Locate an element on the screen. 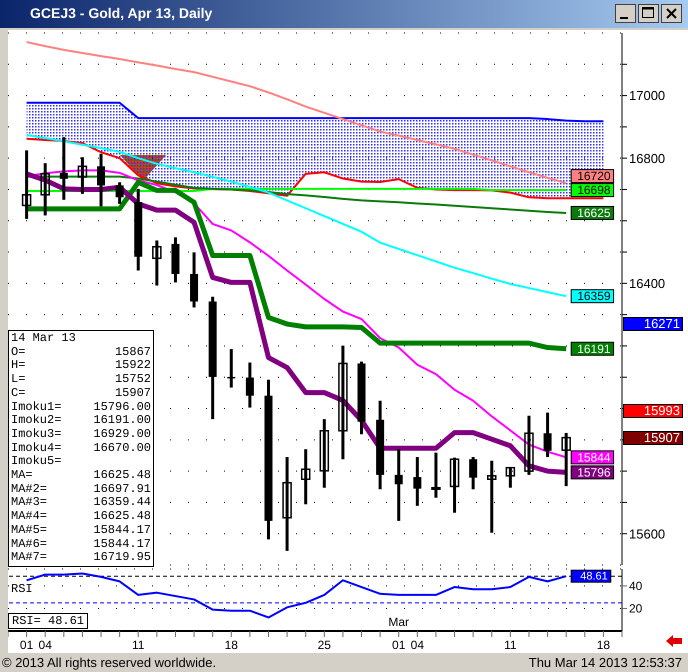 Image resolution: width=688 pixels, height=672 pixels. text: 15907 is located at coordinates (662, 437).